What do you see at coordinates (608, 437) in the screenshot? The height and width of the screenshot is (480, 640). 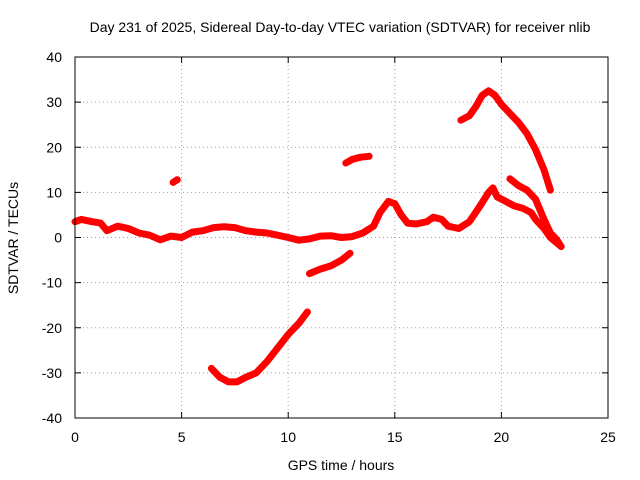 I see `x-tick-label-25: 25` at bounding box center [608, 437].